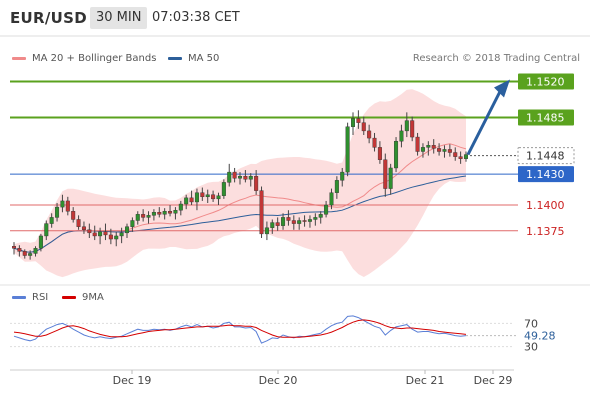 This screenshot has width=590, height=400. What do you see at coordinates (196, 17) in the screenshot?
I see `chart-time: 07:03:38 CET` at bounding box center [196, 17].